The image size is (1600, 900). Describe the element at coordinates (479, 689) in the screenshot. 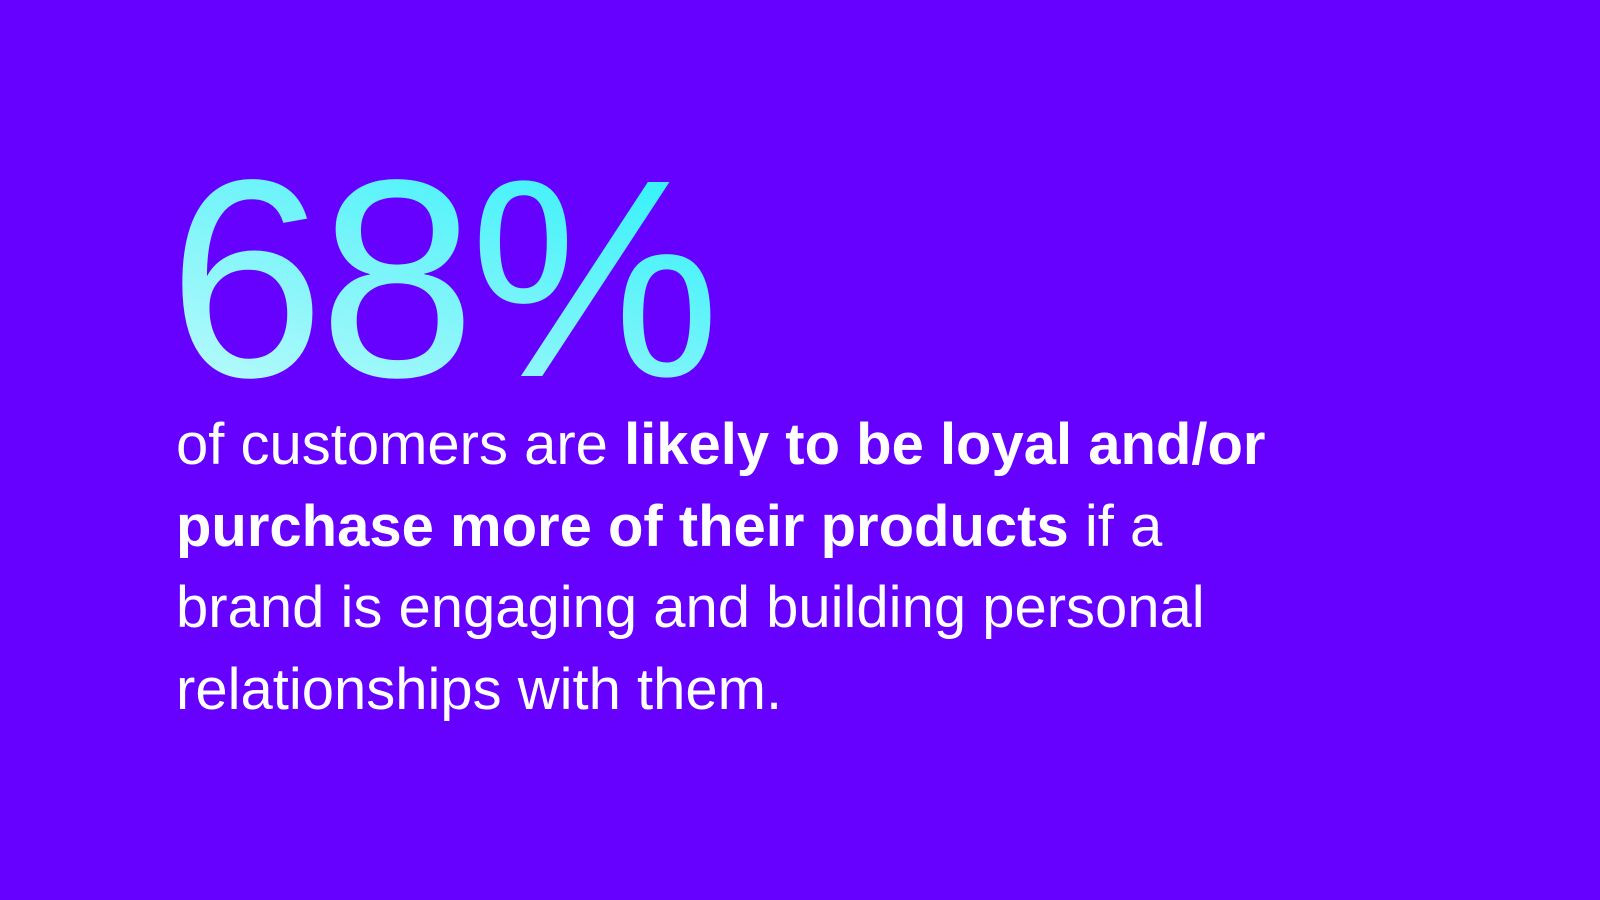

I see `statement-line-4: relationships with them.` at that location.